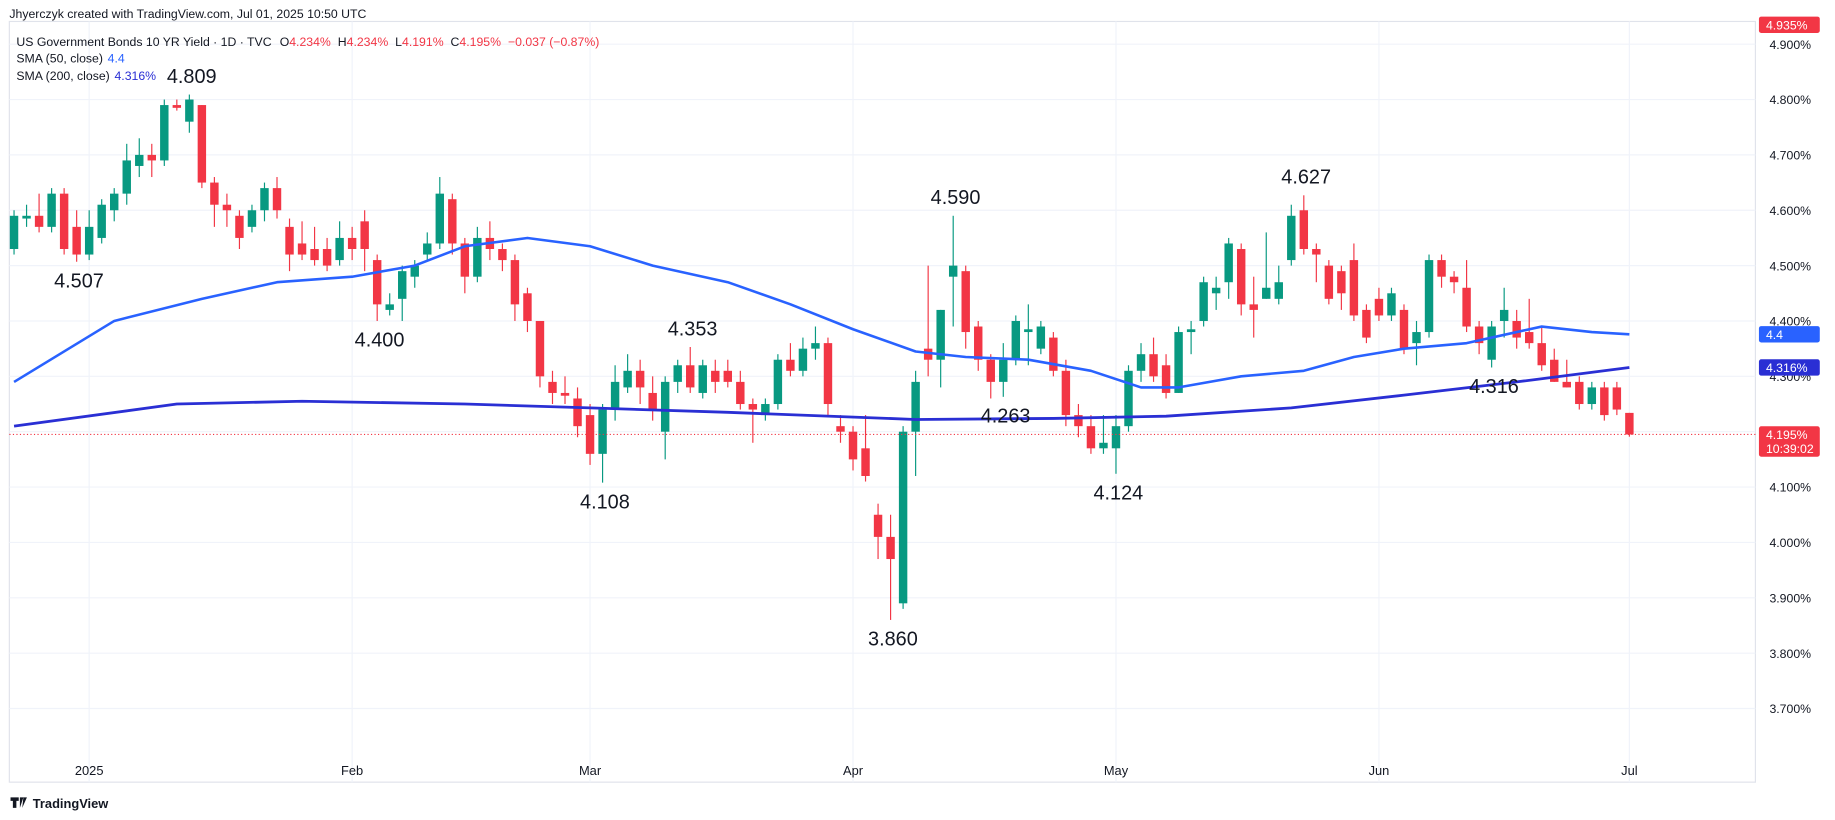 The height and width of the screenshot is (820, 1835). I want to click on ohlc-value: 4.195%, so click(480, 42).